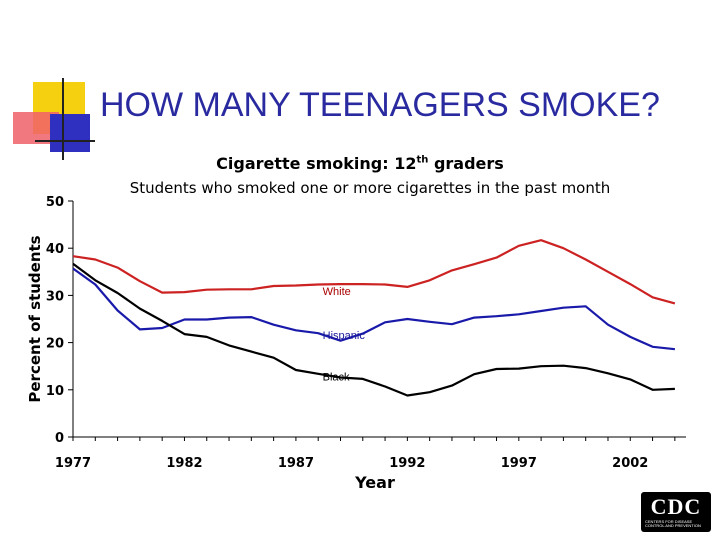 This screenshot has width=720, height=540. I want to click on series-label-hispanic: Hispanic, so click(344, 336).